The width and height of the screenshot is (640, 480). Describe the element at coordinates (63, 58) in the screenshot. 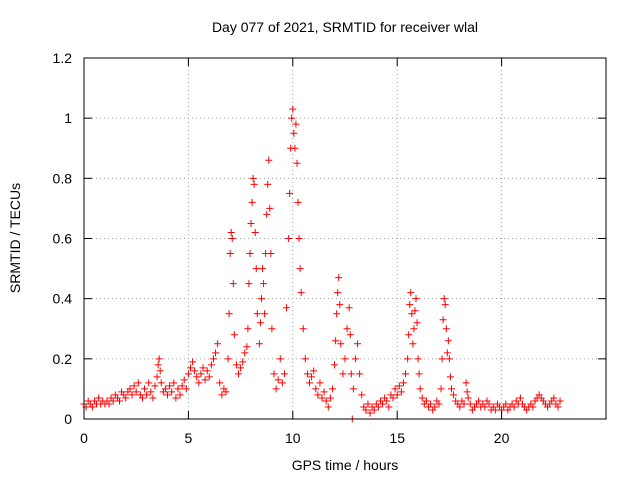

I see `y-tick-label: 1.2` at that location.